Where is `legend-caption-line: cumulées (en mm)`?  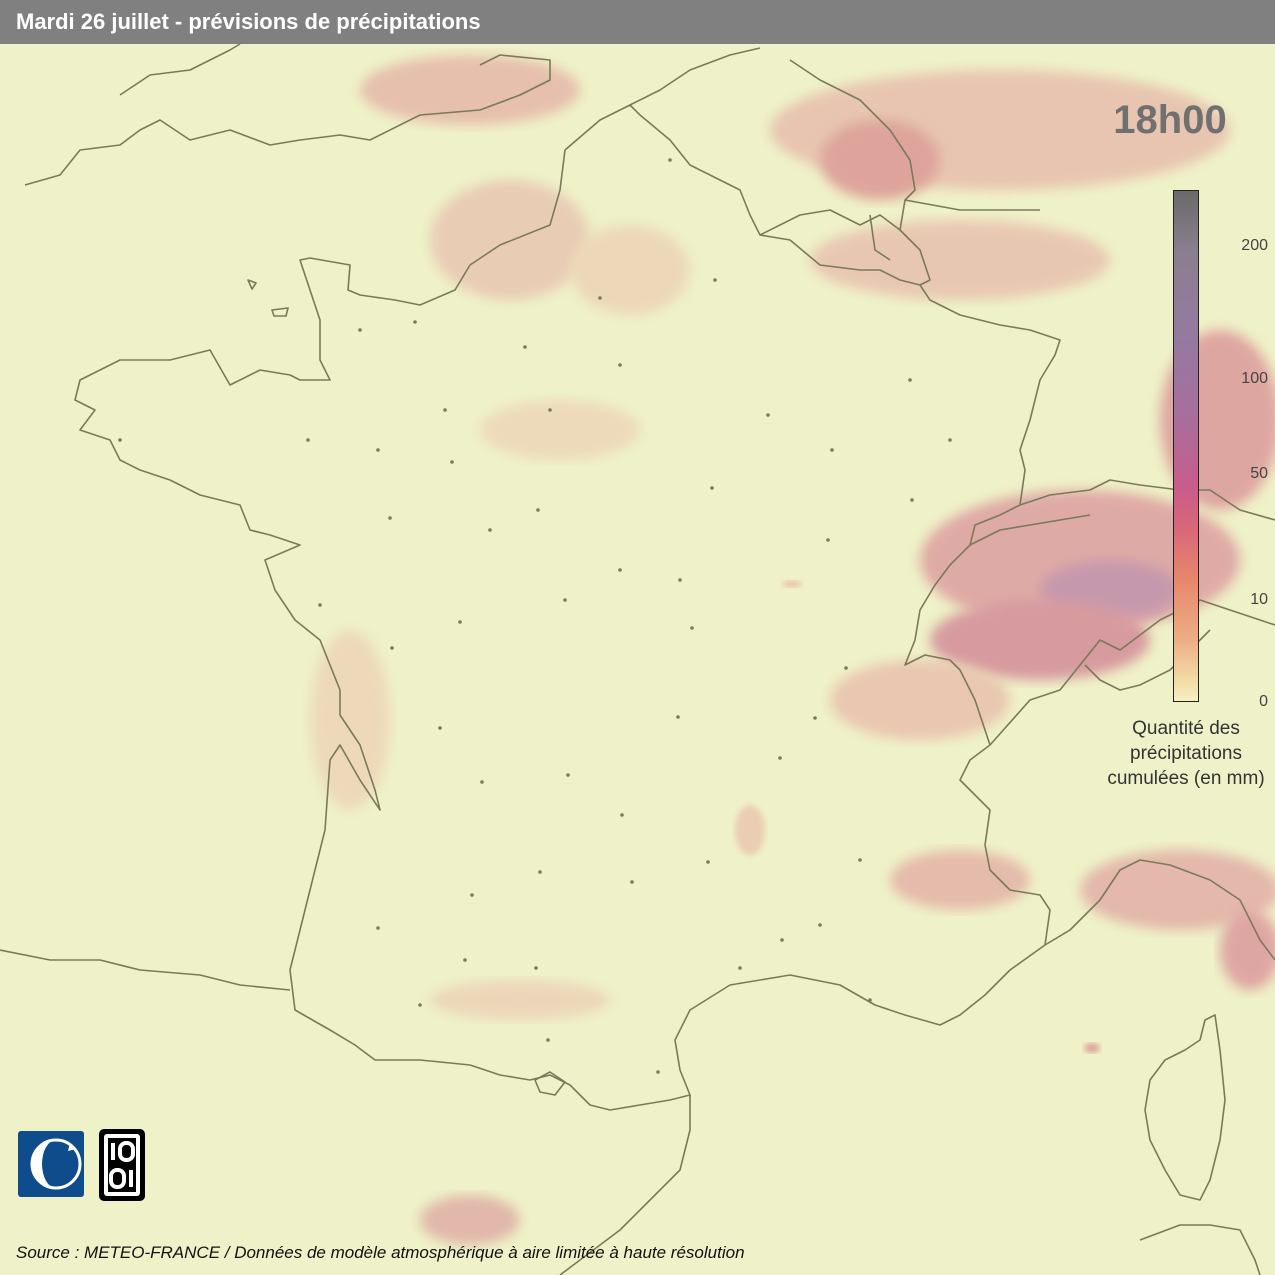 legend-caption-line: cumulées (en mm) is located at coordinates (1186, 778).